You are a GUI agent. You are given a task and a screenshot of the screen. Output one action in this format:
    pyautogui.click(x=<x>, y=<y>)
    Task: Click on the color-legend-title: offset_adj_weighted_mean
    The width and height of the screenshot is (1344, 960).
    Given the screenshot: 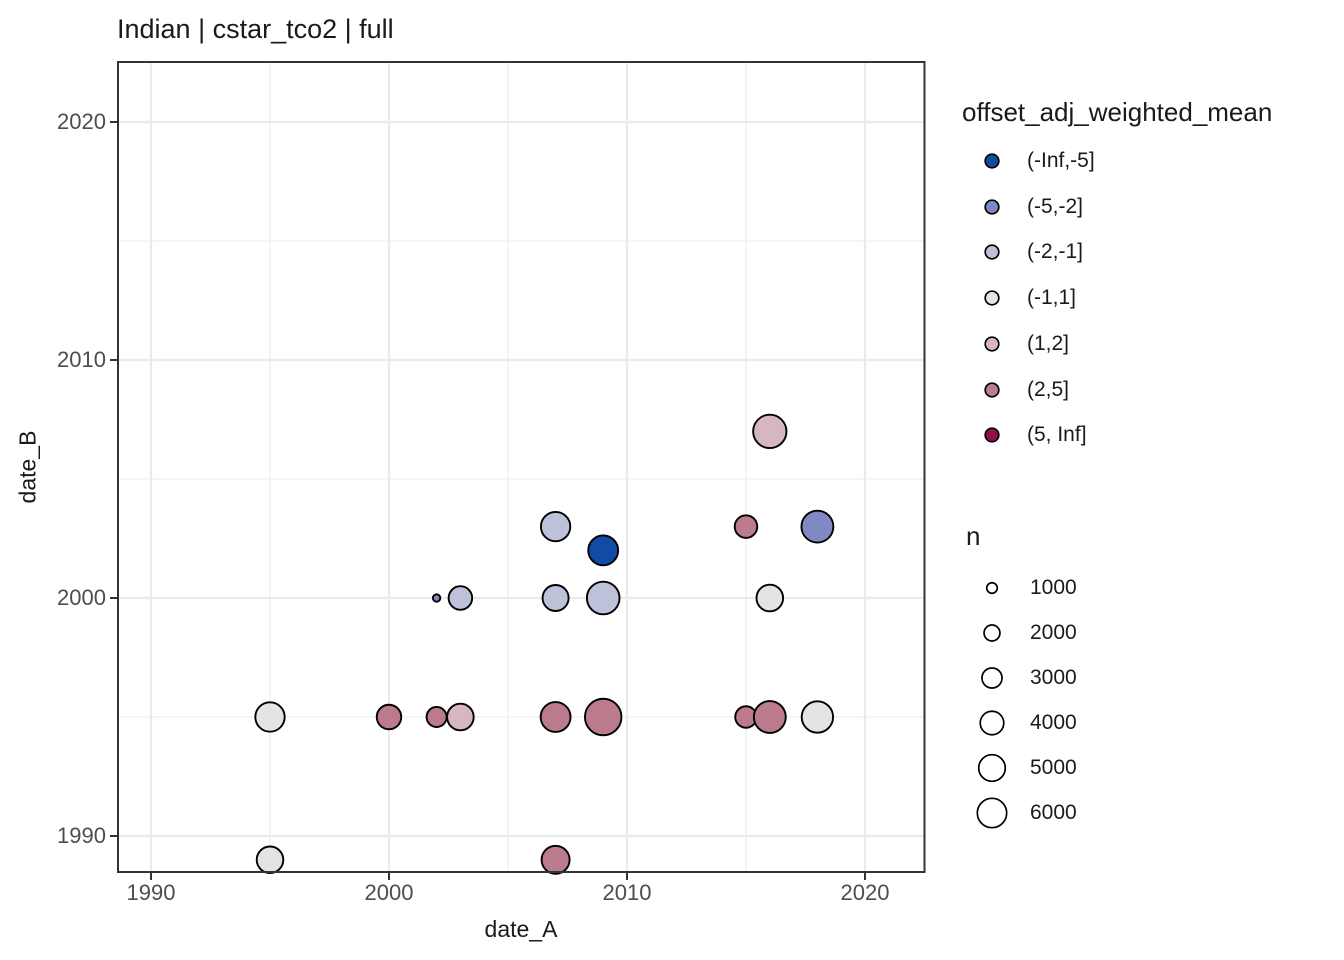 What is the action you would take?
    pyautogui.click(x=1117, y=112)
    